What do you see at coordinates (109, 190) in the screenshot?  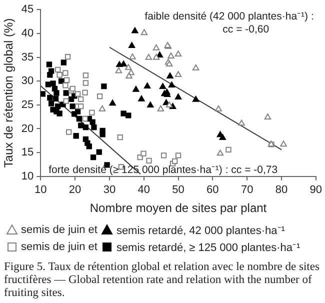 I see `x-tick-label: 30` at bounding box center [109, 190].